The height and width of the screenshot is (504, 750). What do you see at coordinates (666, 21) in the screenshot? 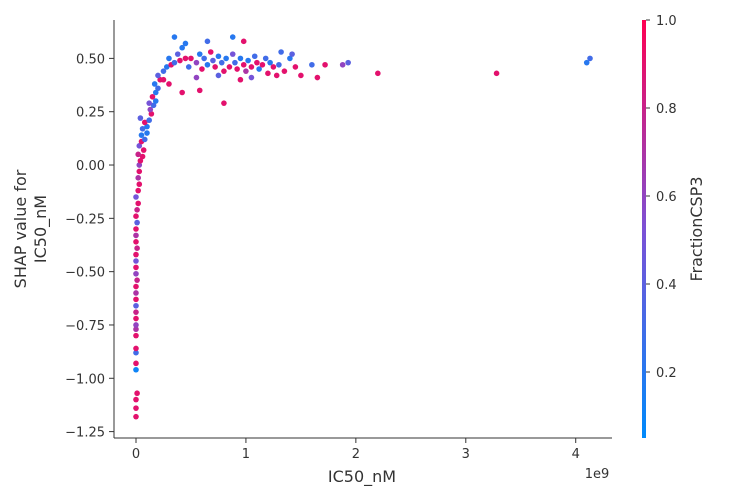
I see `colorbar-tick-label: 1.0` at bounding box center [666, 21].